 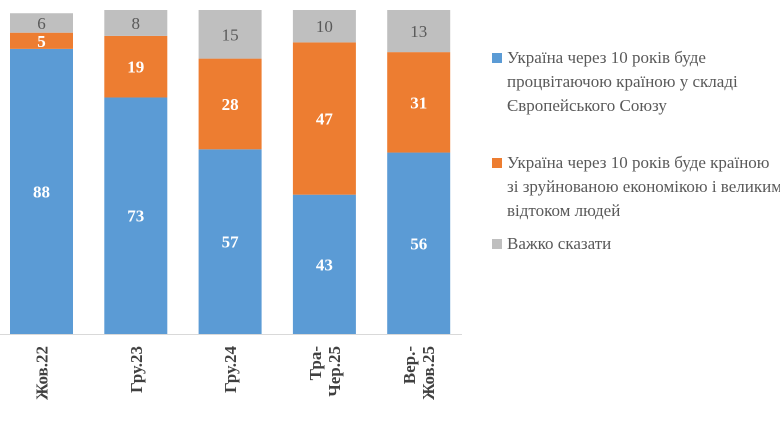 I want to click on data-label: 28, so click(x=230, y=104).